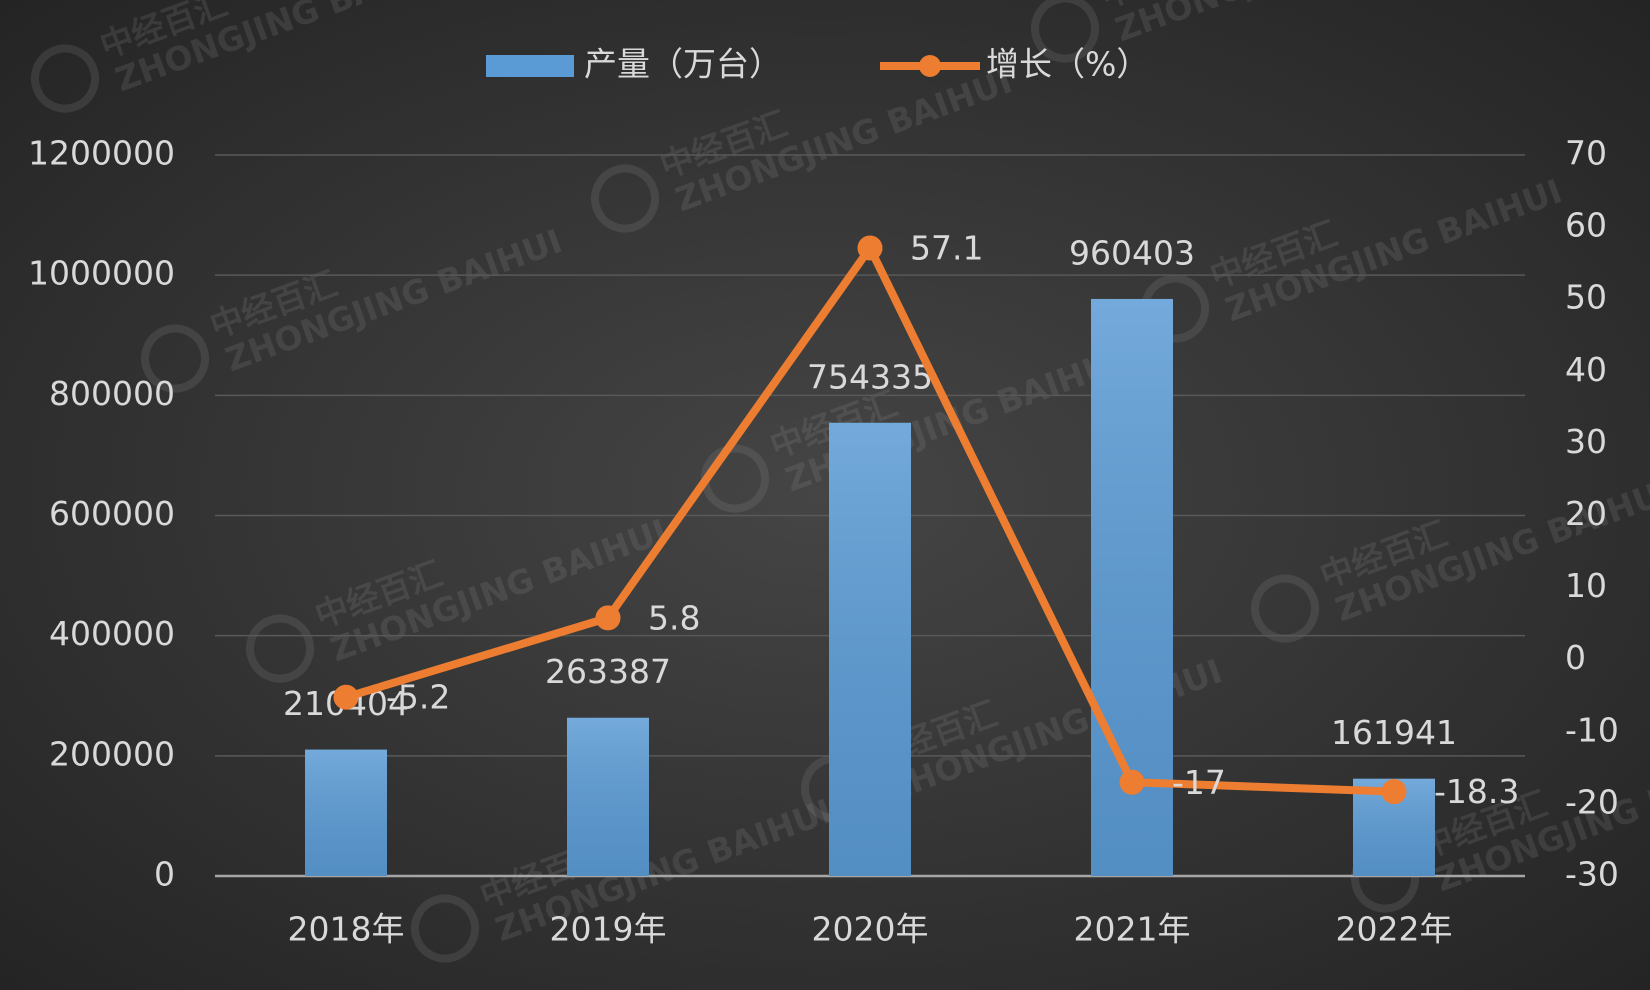 This screenshot has height=990, width=1650. I want to click on y2-tick-label: 0, so click(1575, 657).